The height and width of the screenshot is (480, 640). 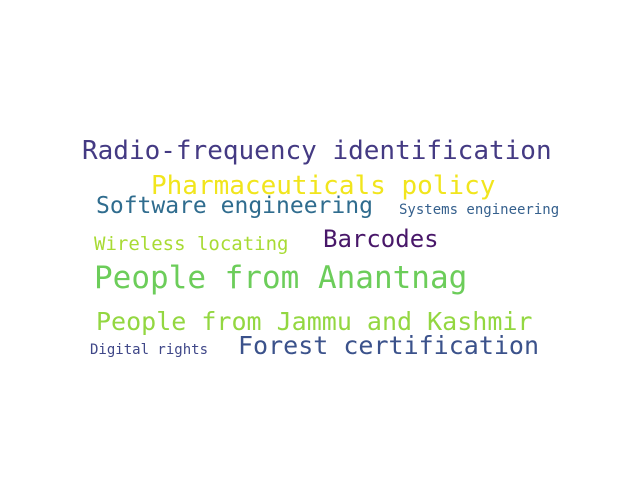 I want to click on word-wireless-locating: Wireless locating, so click(x=191, y=244).